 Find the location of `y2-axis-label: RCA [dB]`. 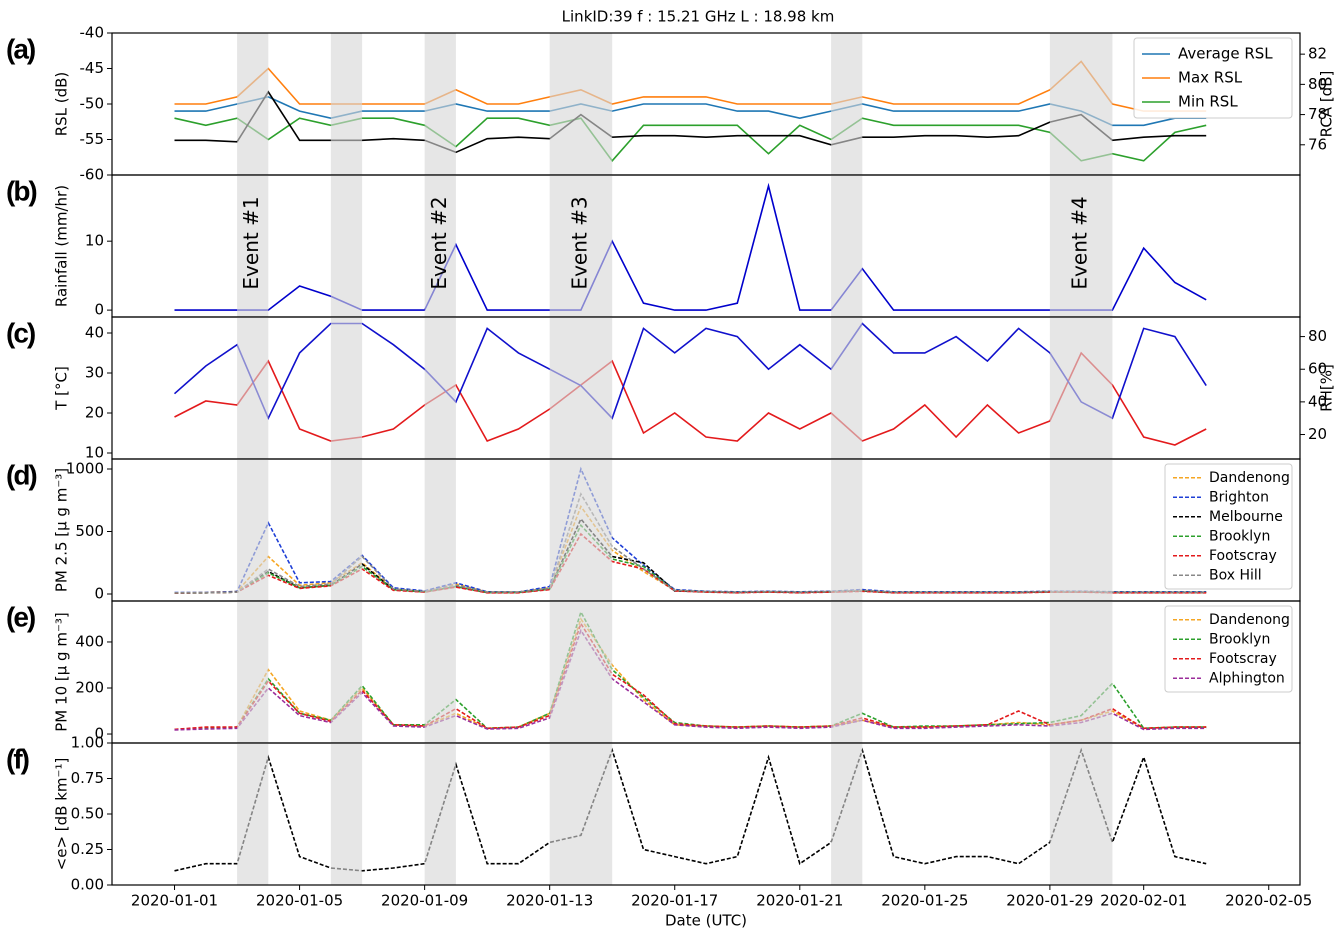

y2-axis-label: RCA [dB] is located at coordinates (1327, 104).